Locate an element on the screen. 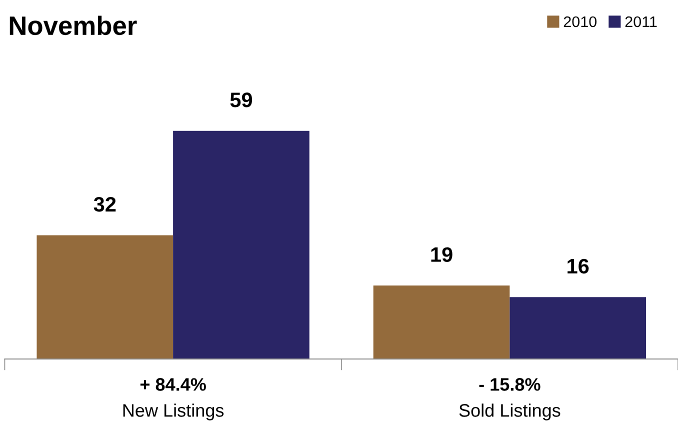 Image resolution: width=678 pixels, height=439 pixels. legend-label: 2011 is located at coordinates (641, 22).